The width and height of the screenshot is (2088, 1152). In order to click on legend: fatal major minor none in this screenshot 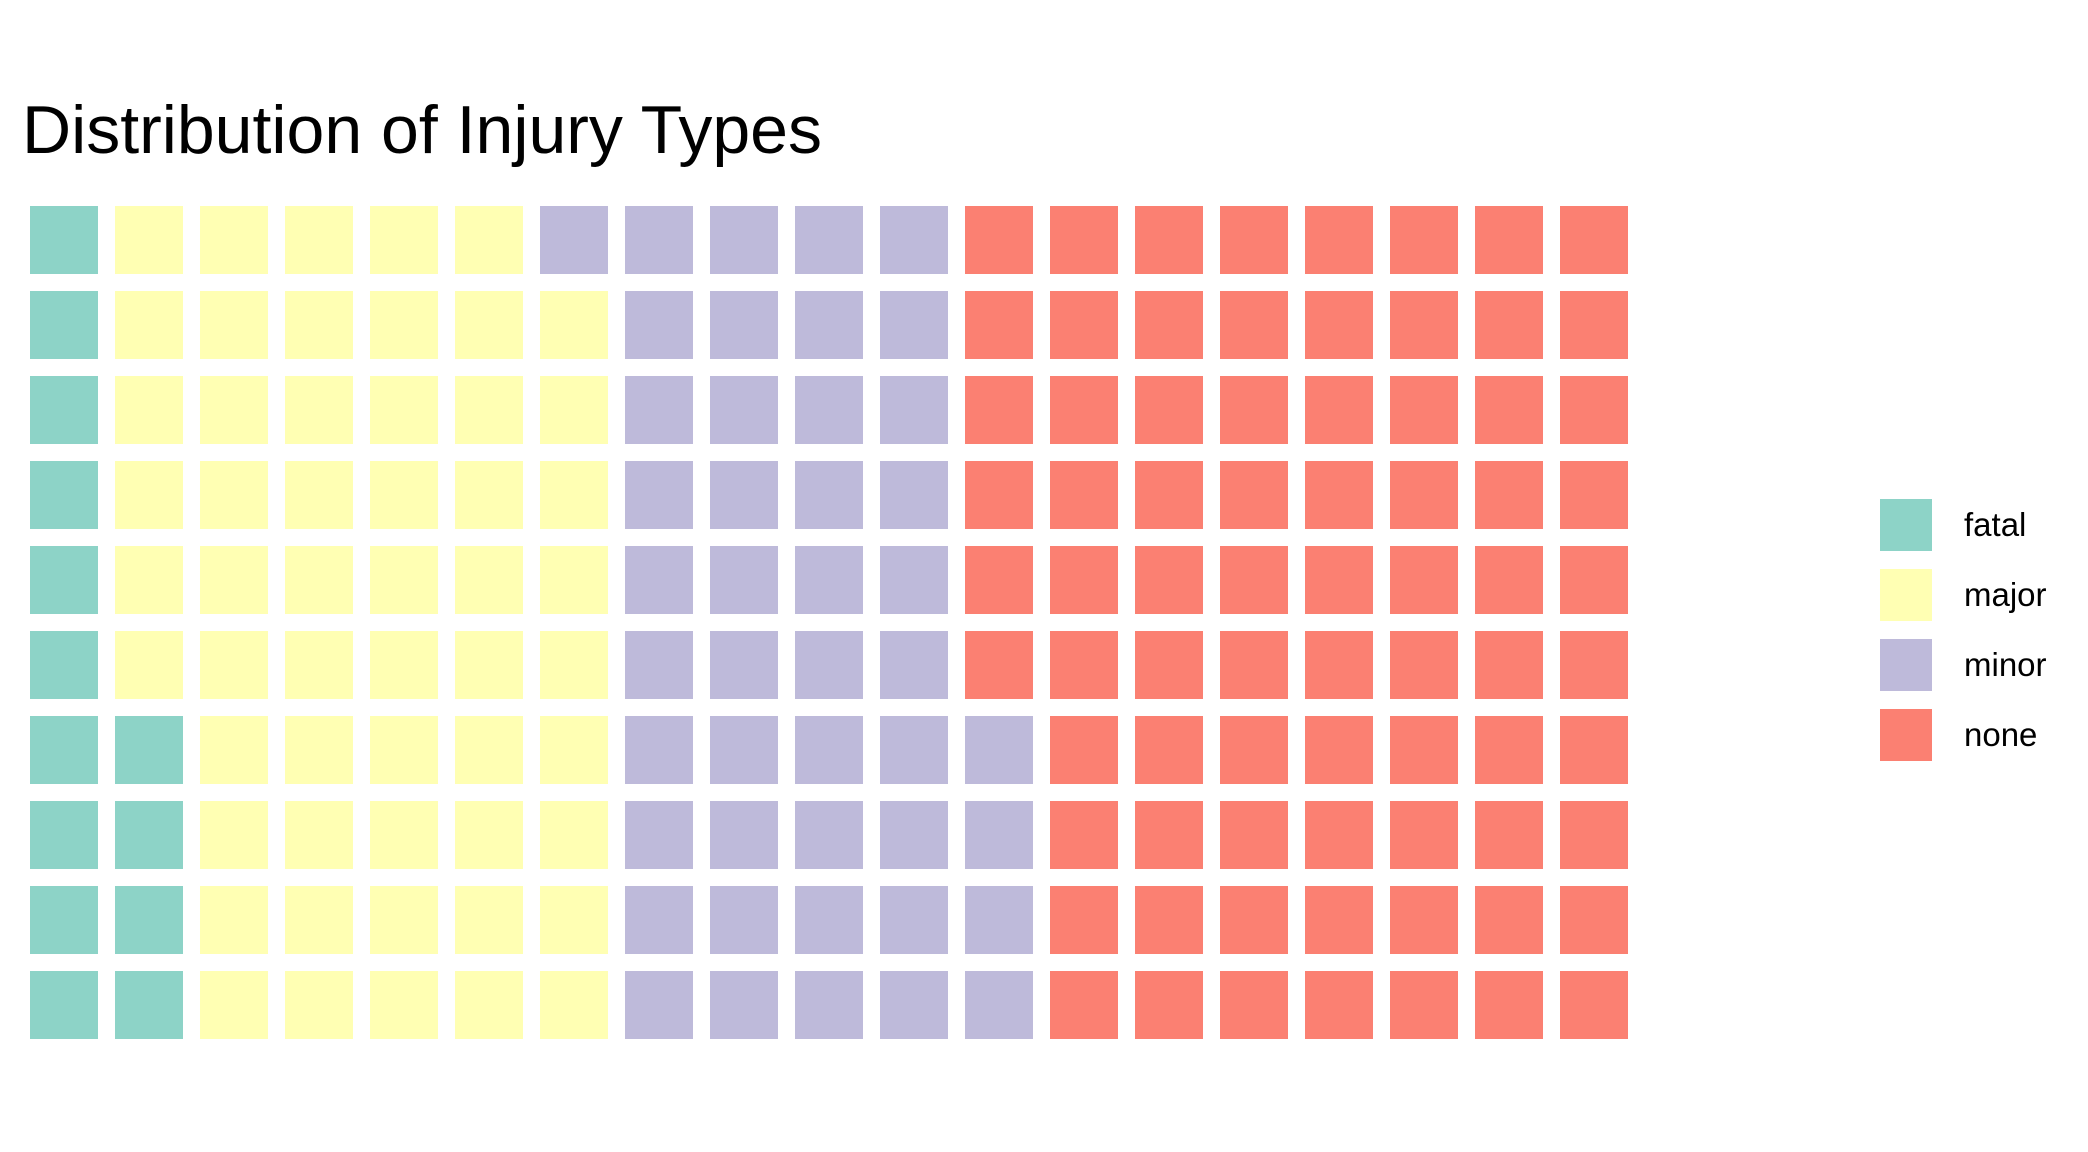, I will do `click(1963, 630)`.